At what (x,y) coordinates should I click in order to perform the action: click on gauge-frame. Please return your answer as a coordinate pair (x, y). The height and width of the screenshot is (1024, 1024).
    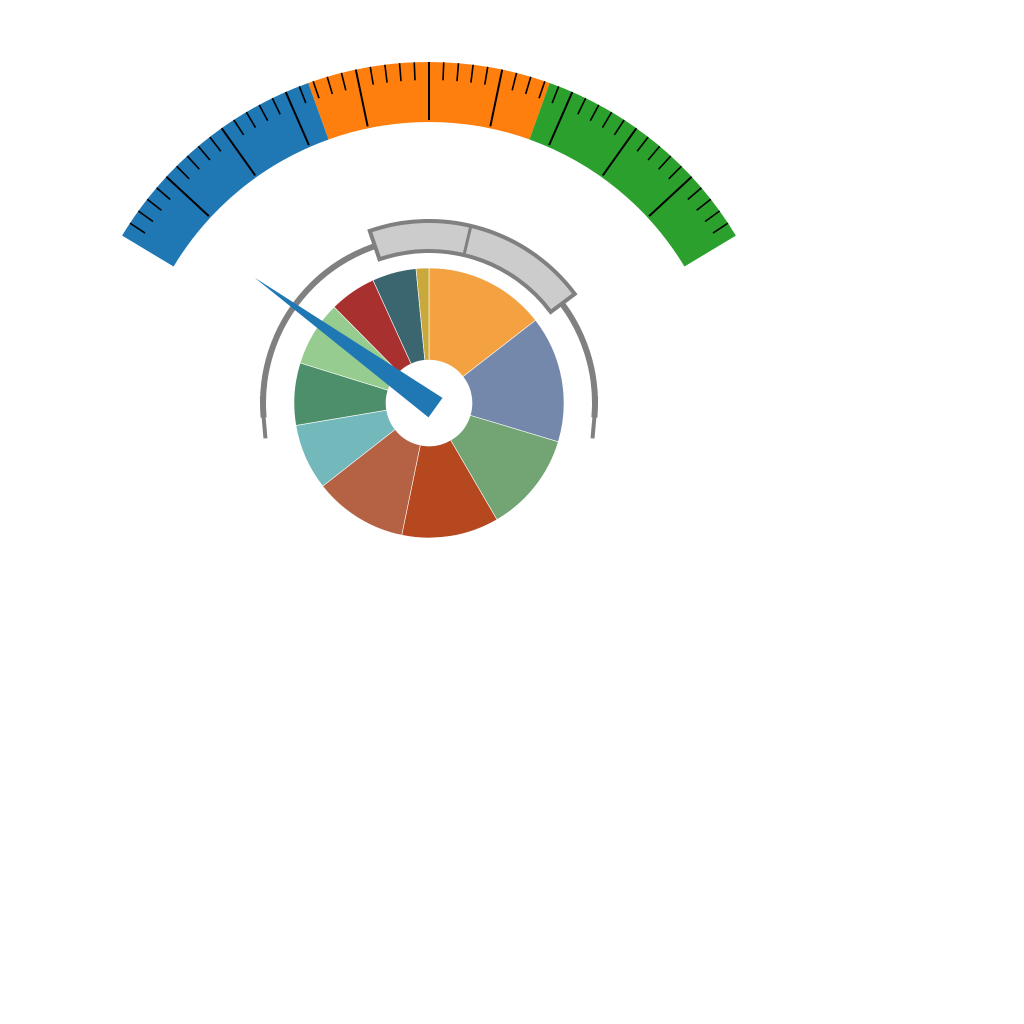
    Looking at the image, I should click on (429, 329).